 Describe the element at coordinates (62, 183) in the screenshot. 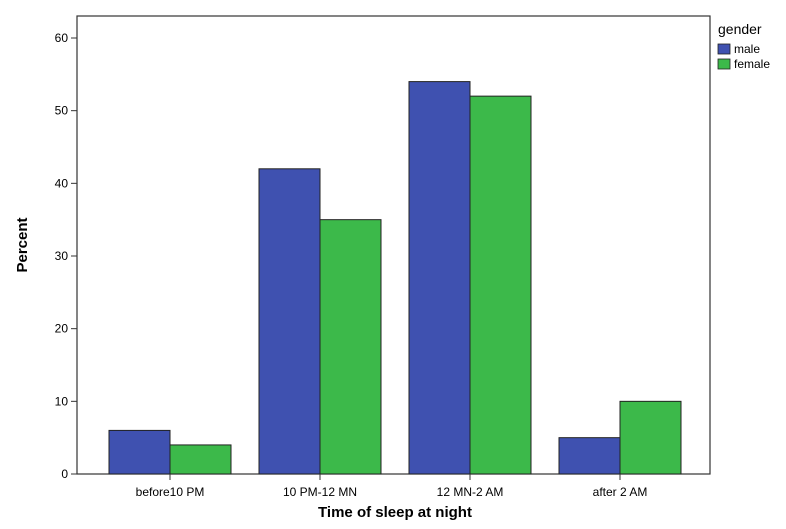

I see `y-tick-label: 40` at that location.